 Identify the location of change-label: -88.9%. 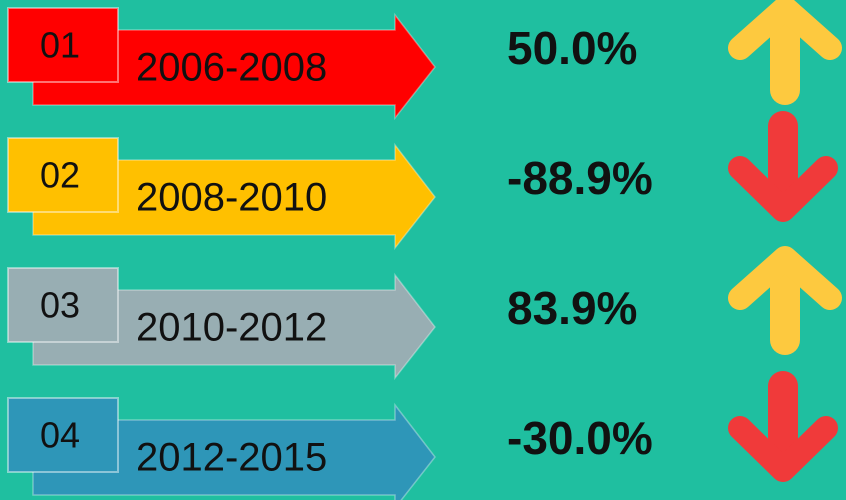
(580, 178).